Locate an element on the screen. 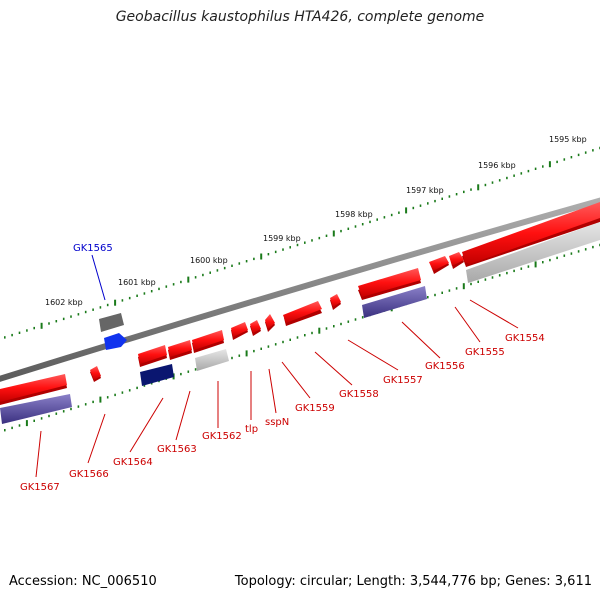  gene-gk1562 is located at coordinates (239, 331).